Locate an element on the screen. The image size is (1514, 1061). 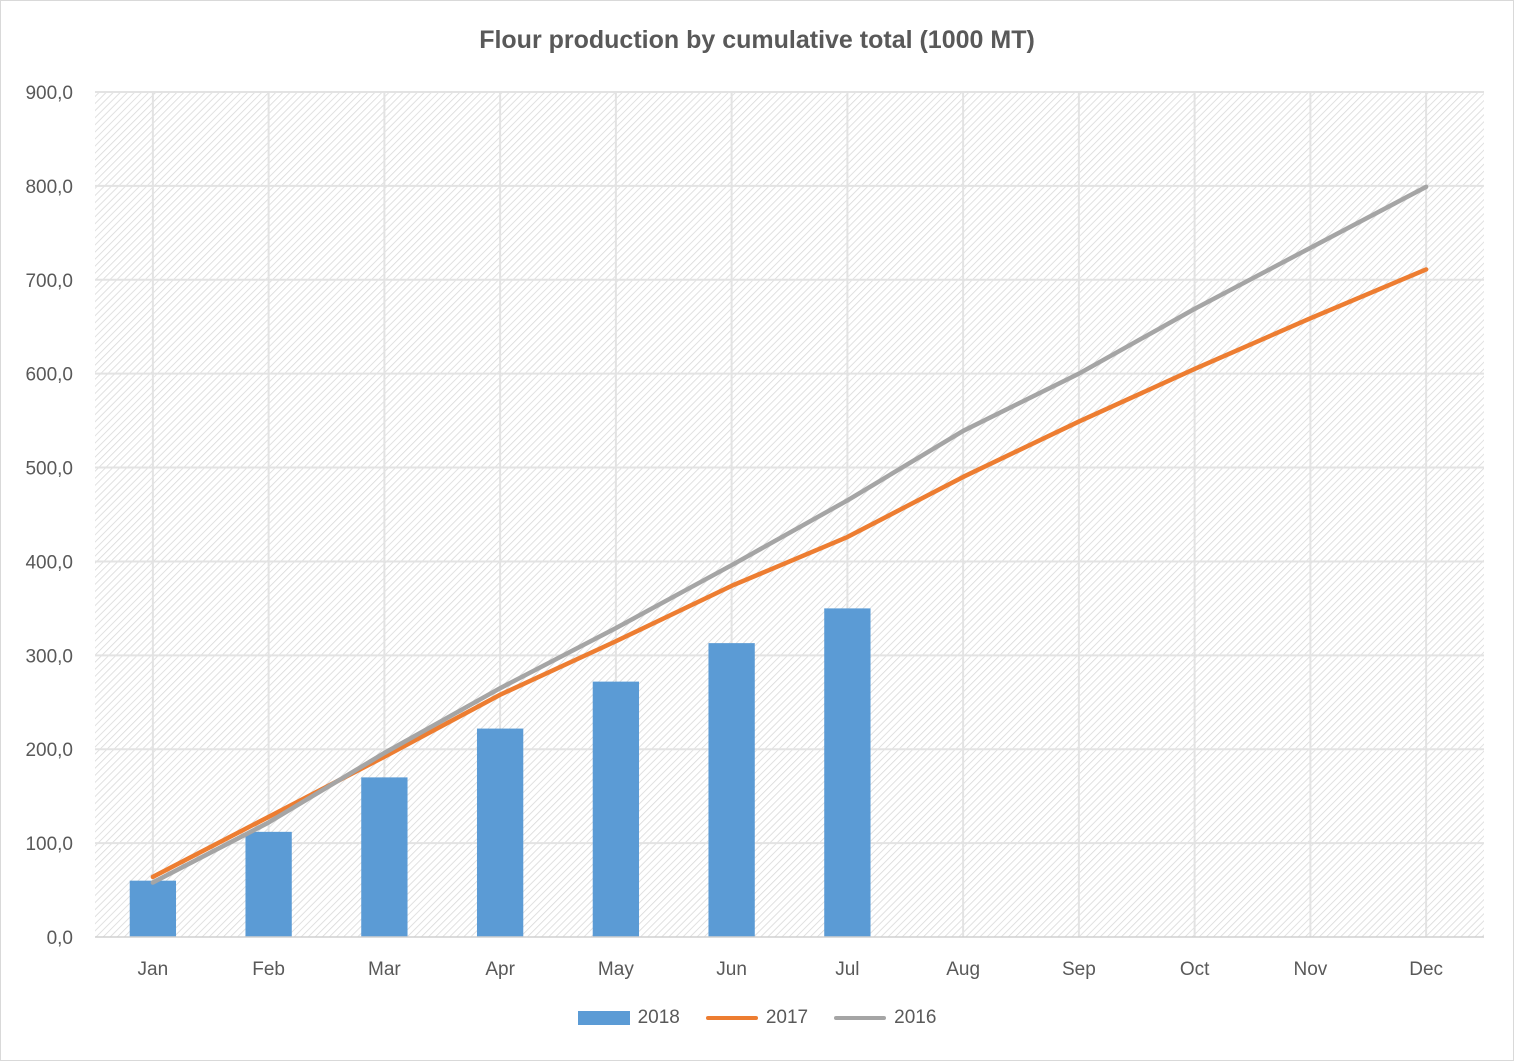
y-tick-label: 500,0 is located at coordinates (49, 469).